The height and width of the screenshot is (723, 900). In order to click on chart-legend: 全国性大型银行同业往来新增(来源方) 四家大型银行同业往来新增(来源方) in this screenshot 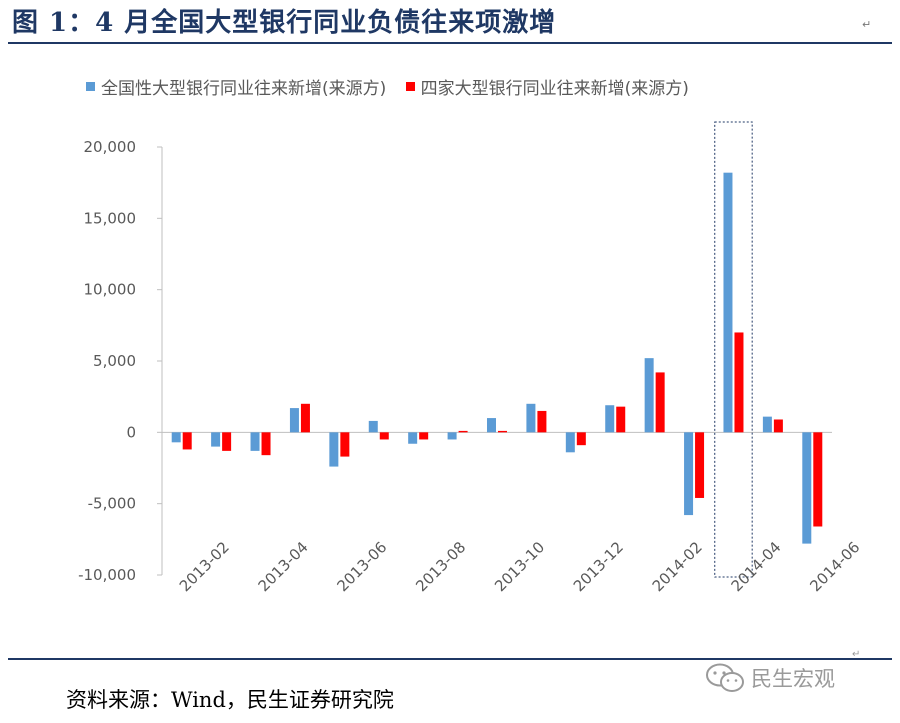, I will do `click(394, 86)`.